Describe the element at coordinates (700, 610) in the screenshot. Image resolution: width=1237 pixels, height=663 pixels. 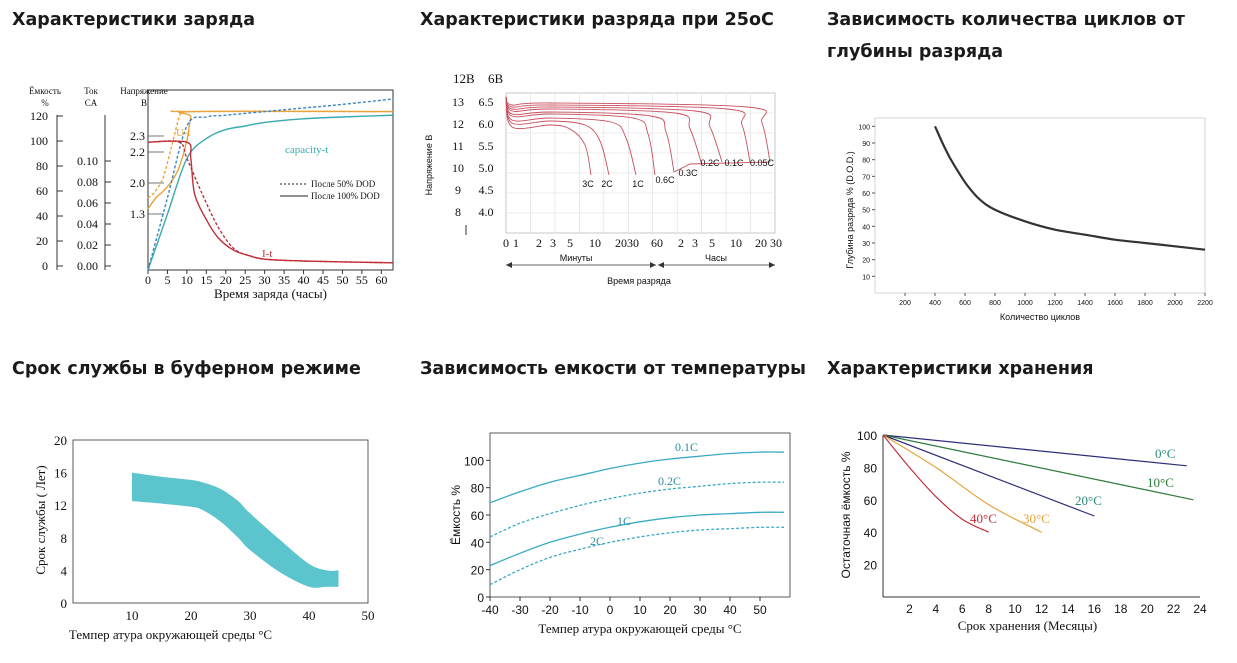
I see `x-tick-label: 30` at that location.